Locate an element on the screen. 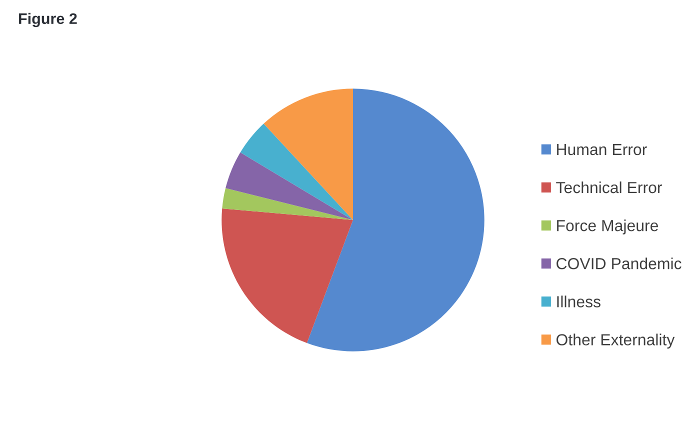 This screenshot has height=446, width=700. legend-label: Force Majeure is located at coordinates (607, 227).